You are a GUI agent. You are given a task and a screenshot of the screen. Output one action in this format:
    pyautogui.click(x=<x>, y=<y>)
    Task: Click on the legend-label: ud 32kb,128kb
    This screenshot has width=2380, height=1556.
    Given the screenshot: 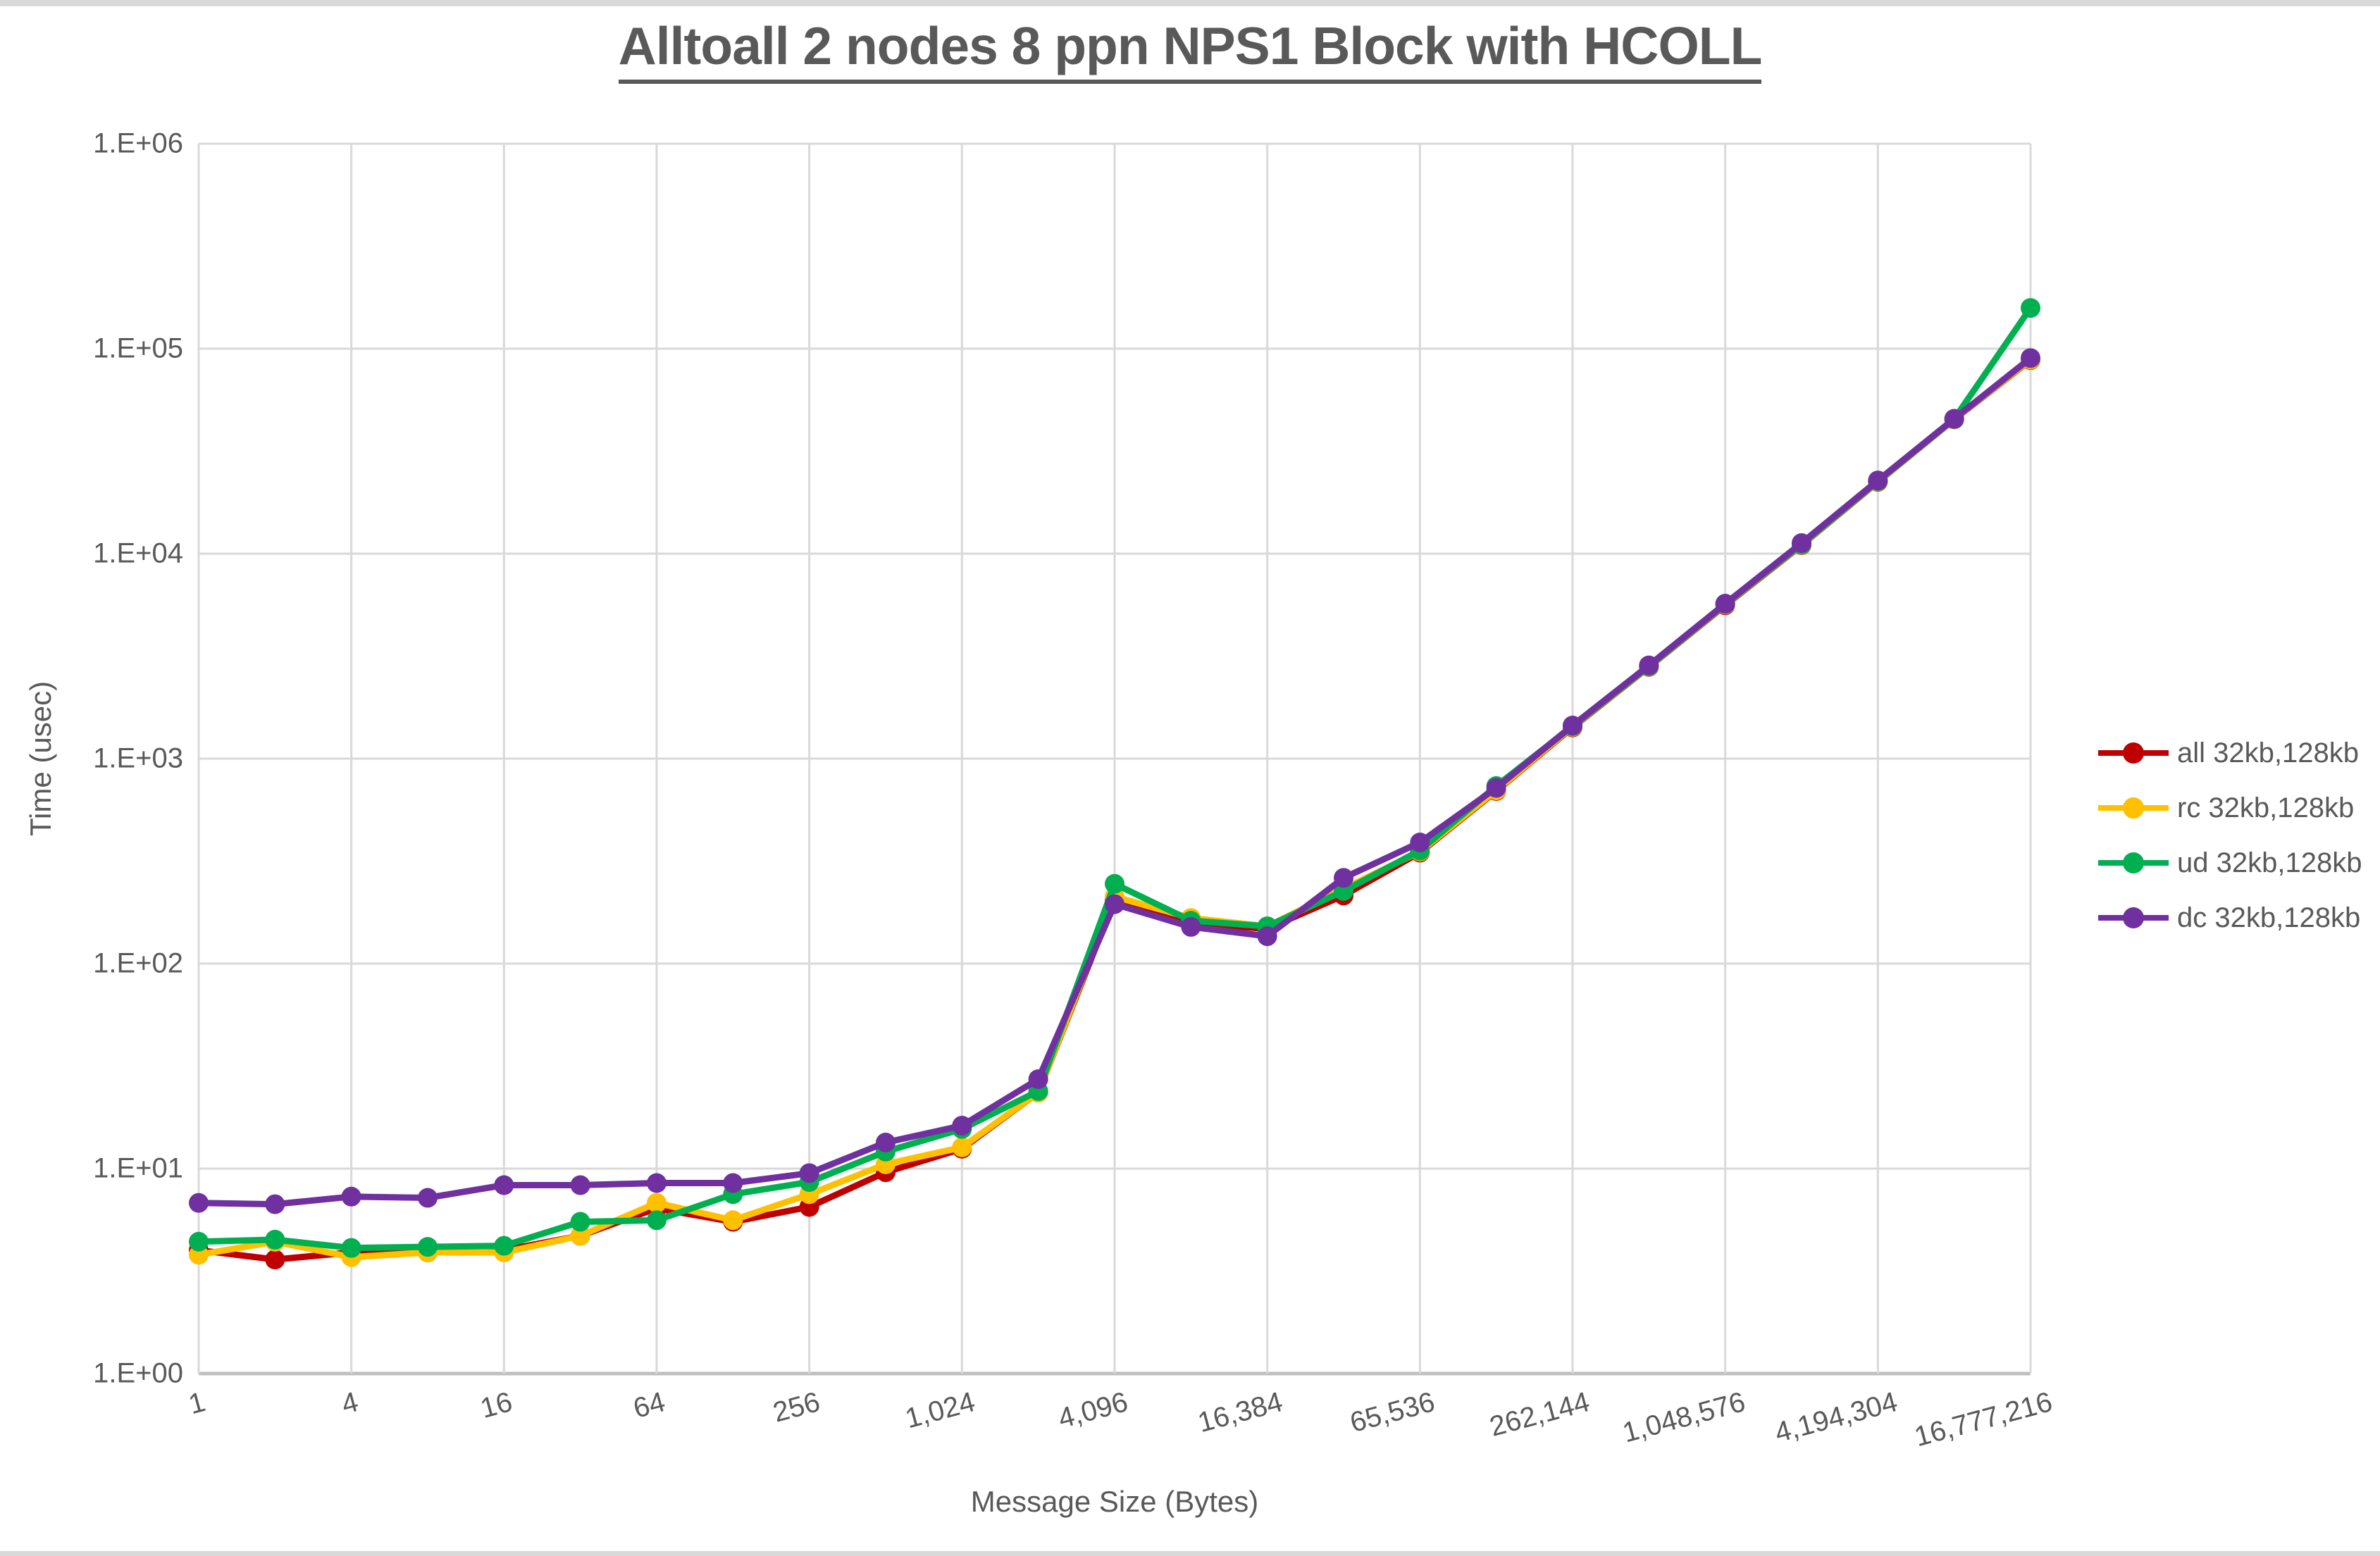 What is the action you would take?
    pyautogui.click(x=2269, y=862)
    